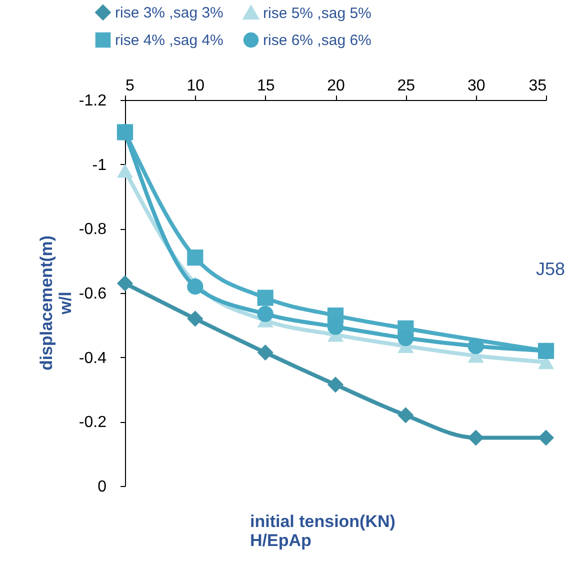 The width and height of the screenshot is (579, 565). I want to click on y-tick-label: -0.8, so click(92, 229).